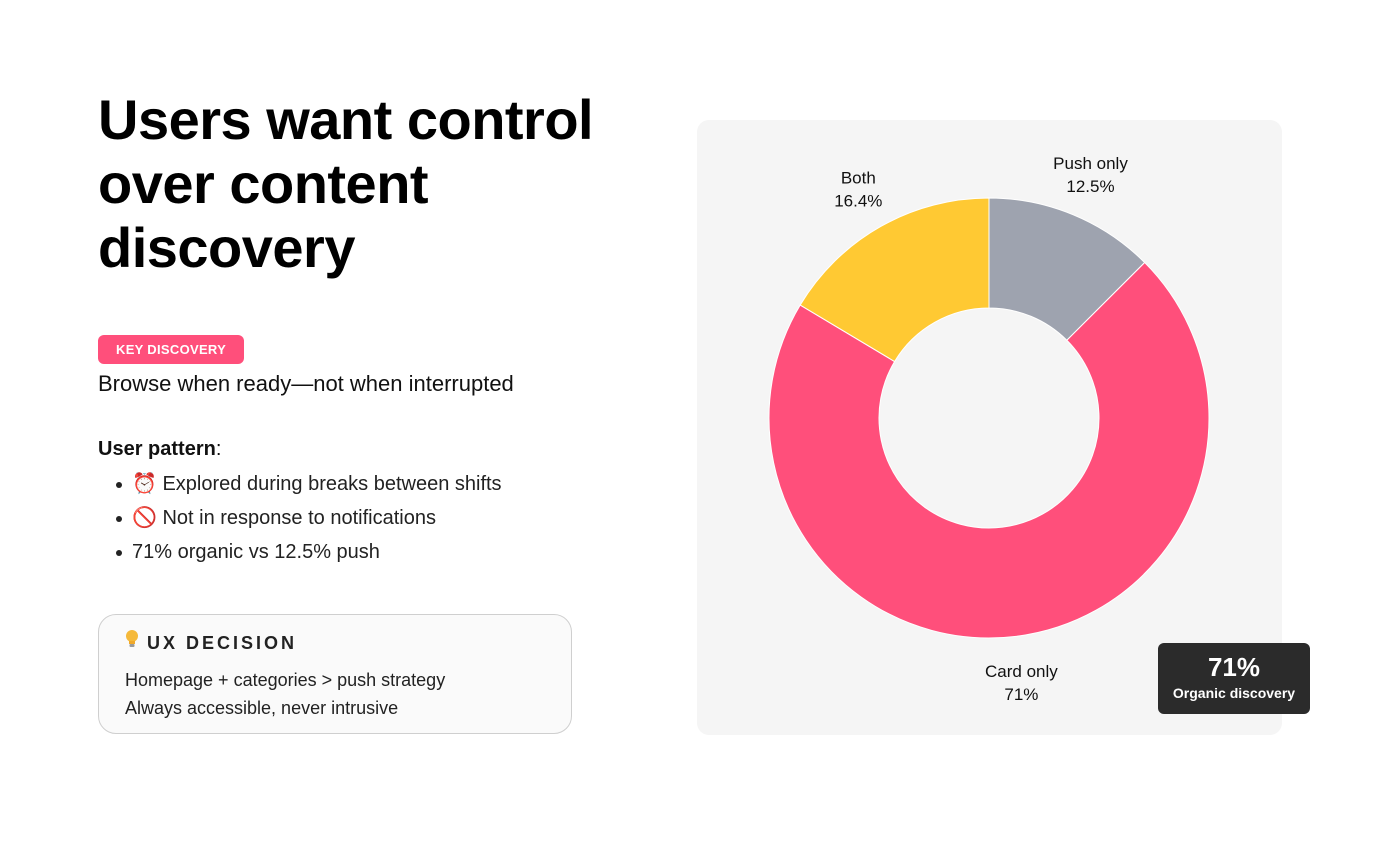 This screenshot has width=1373, height=855. I want to click on organic-discovery-callout: 71% Organic discovery, so click(1234, 678).